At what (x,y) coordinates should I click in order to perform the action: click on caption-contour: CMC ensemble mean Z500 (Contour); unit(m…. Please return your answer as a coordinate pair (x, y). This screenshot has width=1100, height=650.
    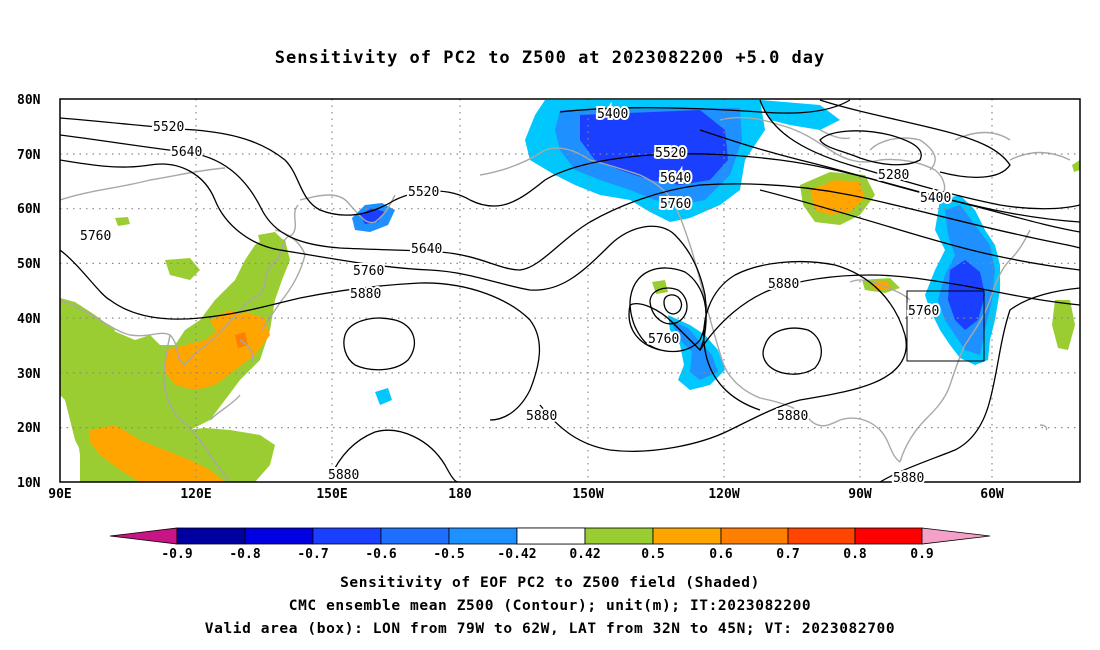
    Looking at the image, I should click on (550, 606).